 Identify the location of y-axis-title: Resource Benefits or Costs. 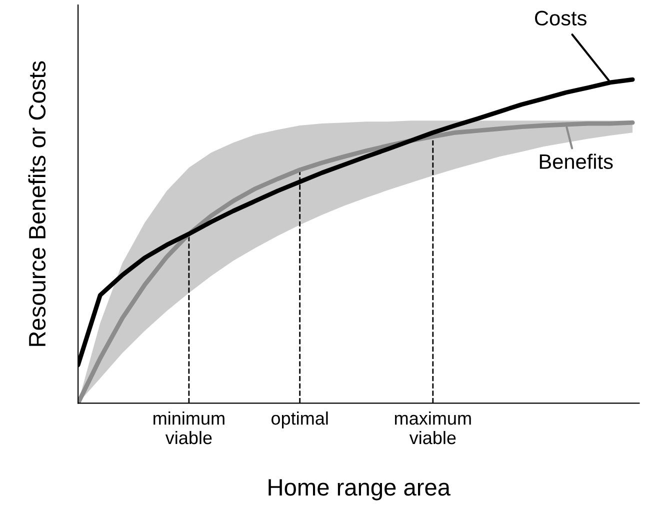
(37, 203).